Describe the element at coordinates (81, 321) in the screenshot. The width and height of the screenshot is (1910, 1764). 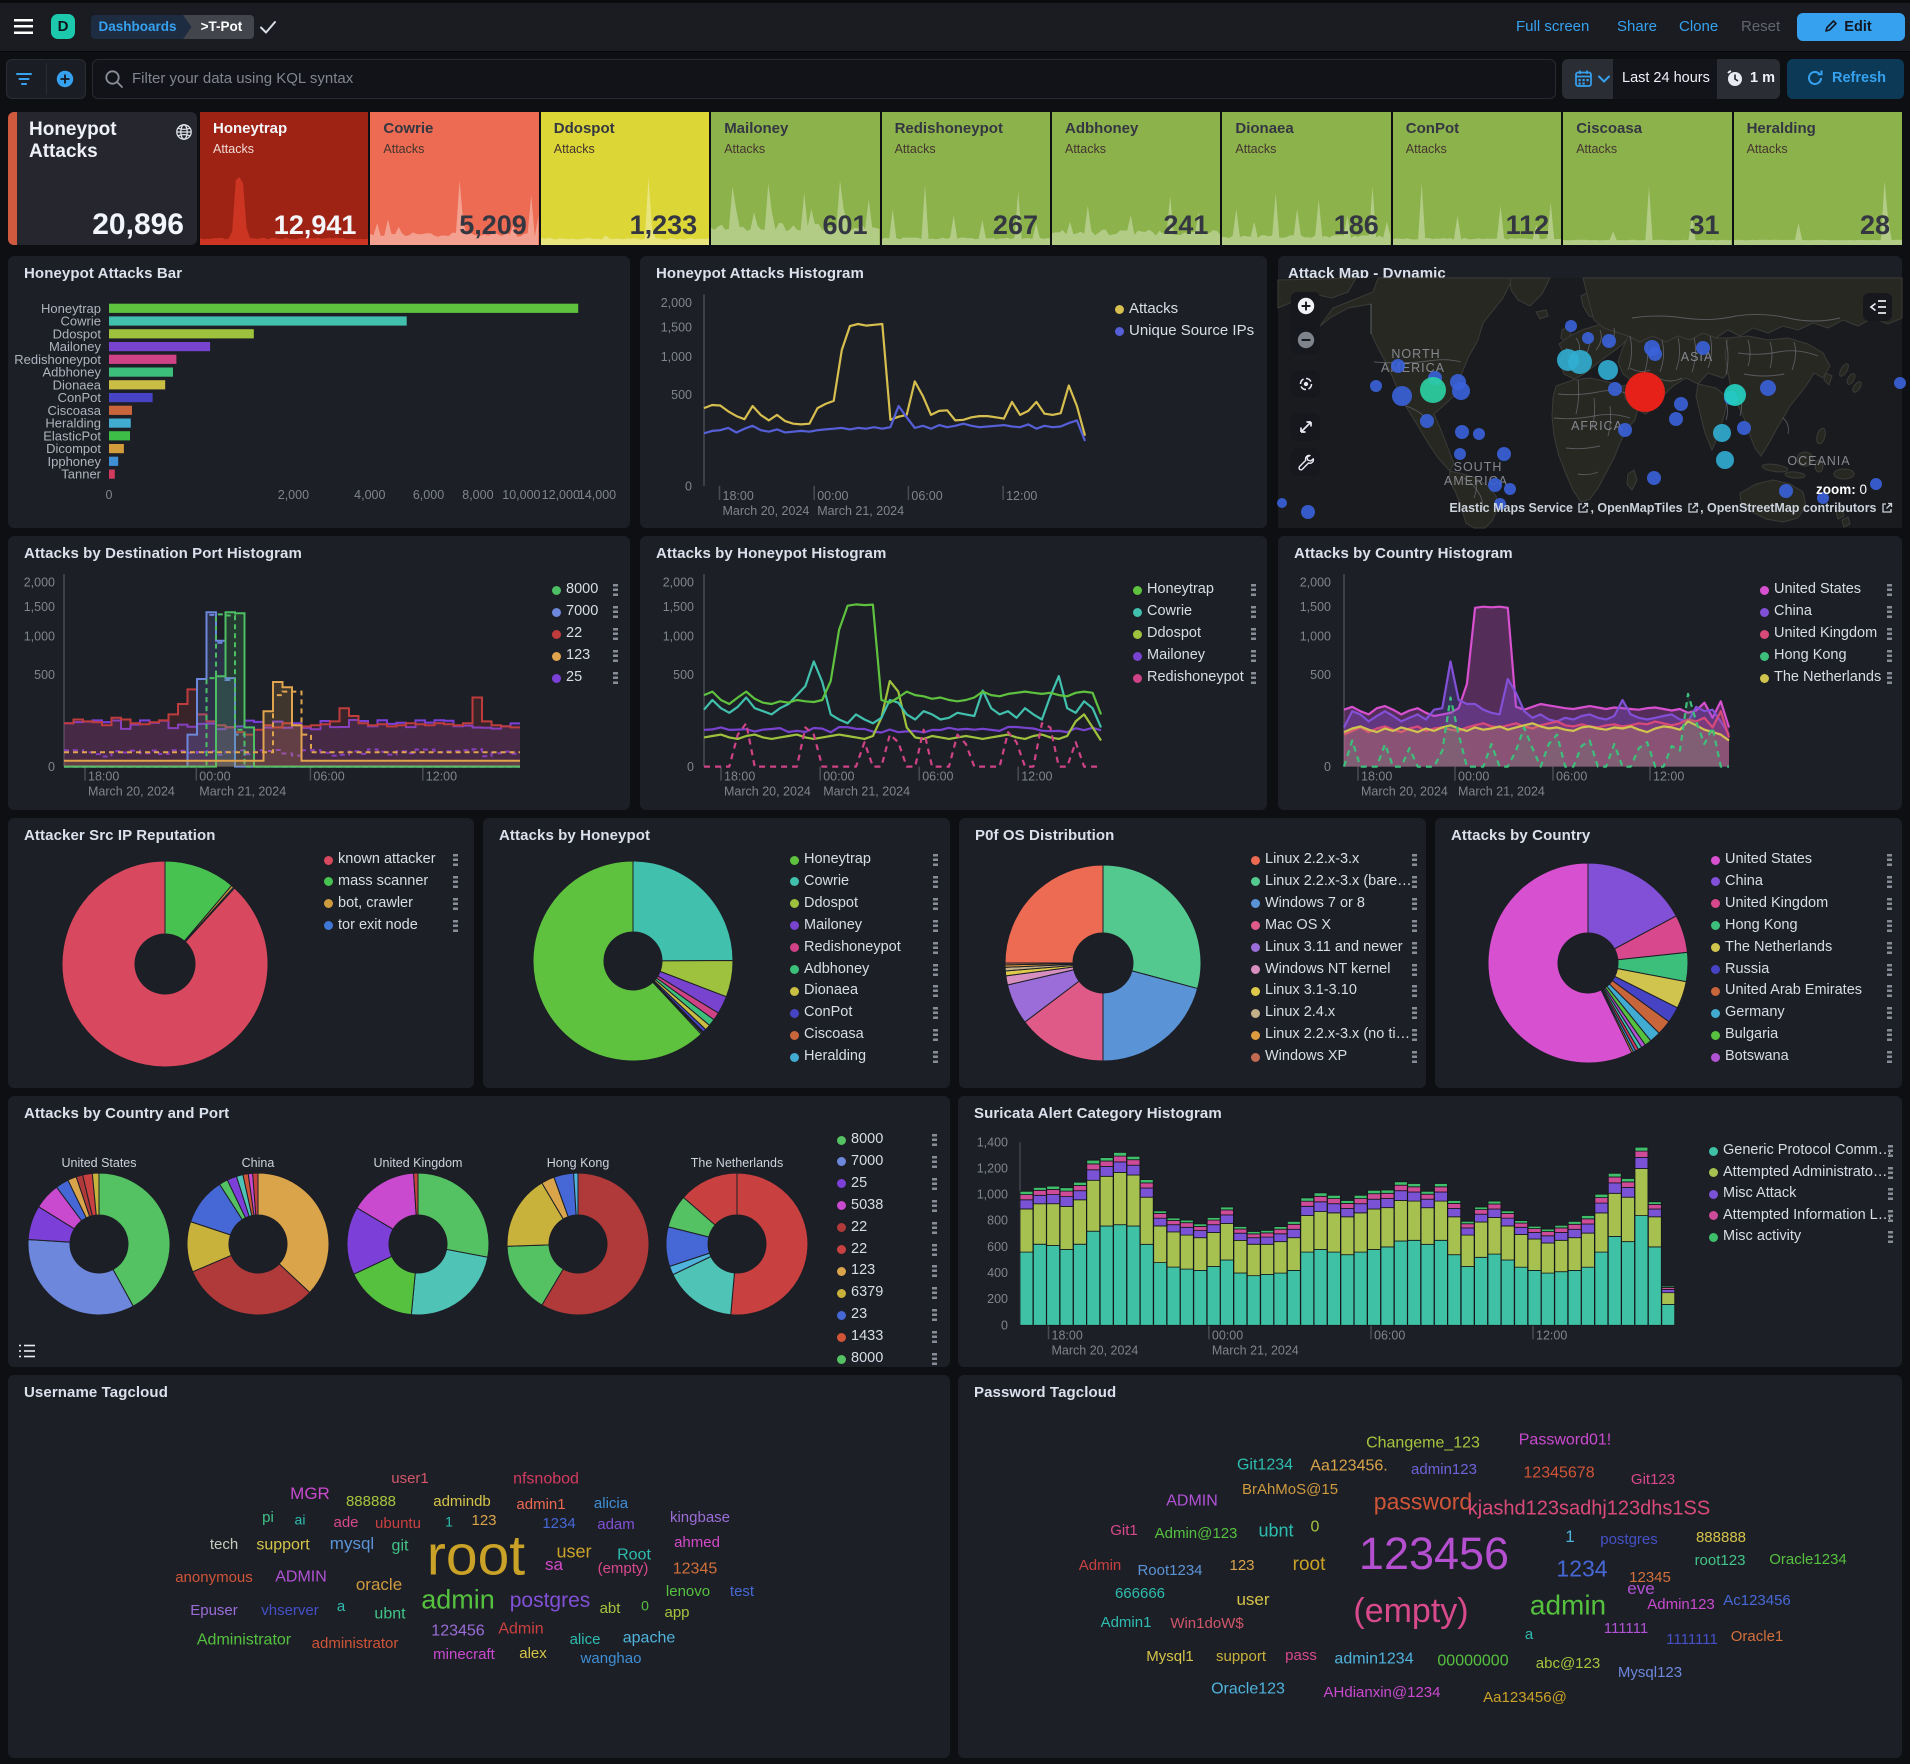
I see `svg-text: Cowrie` at that location.